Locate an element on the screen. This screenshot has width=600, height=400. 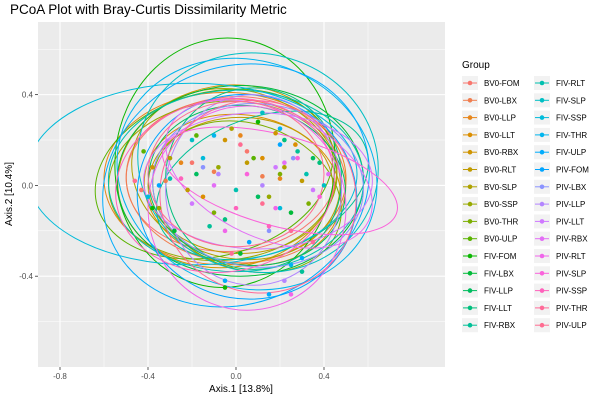
x-tick-label: 0.0 is located at coordinates (236, 376).